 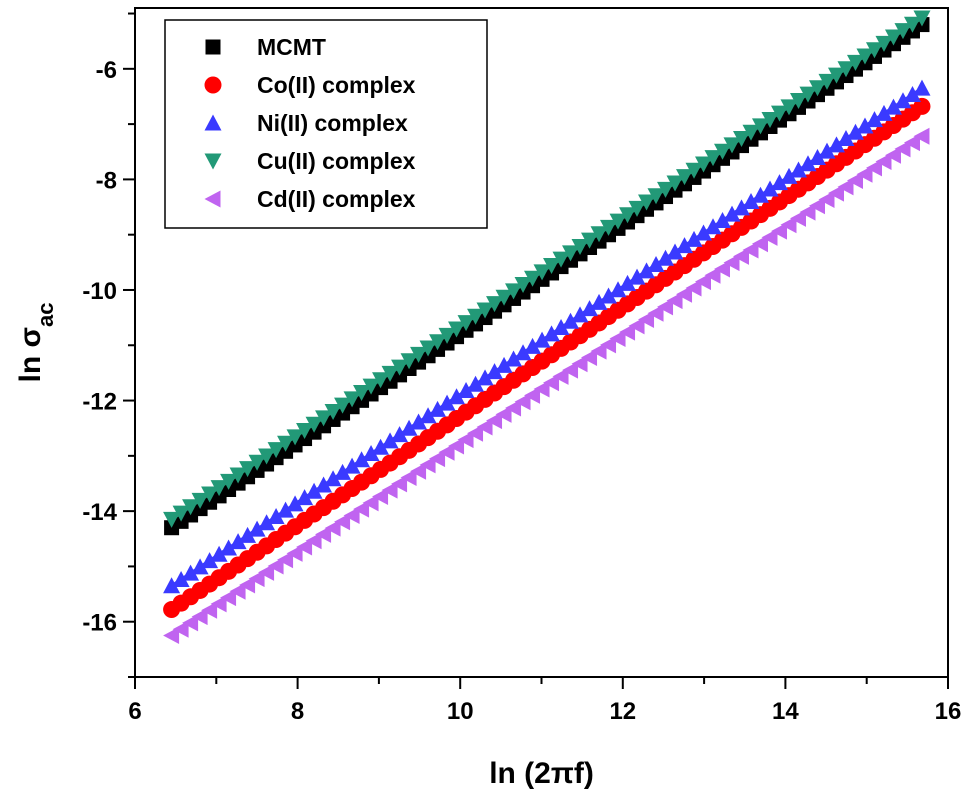 I want to click on y-tick-label: -6, so click(x=106, y=70).